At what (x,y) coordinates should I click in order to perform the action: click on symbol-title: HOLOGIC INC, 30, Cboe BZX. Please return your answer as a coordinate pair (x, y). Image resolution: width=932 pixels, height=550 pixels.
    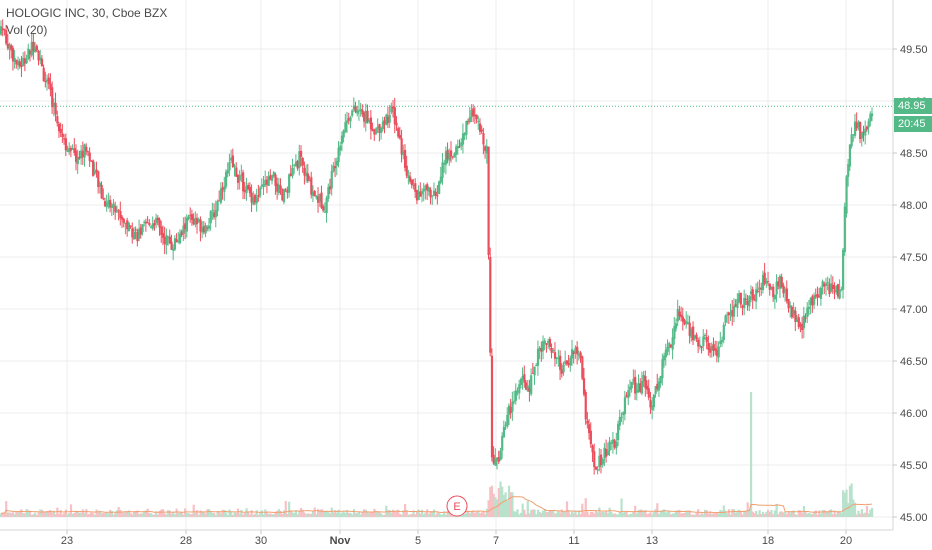
    Looking at the image, I should click on (87, 13).